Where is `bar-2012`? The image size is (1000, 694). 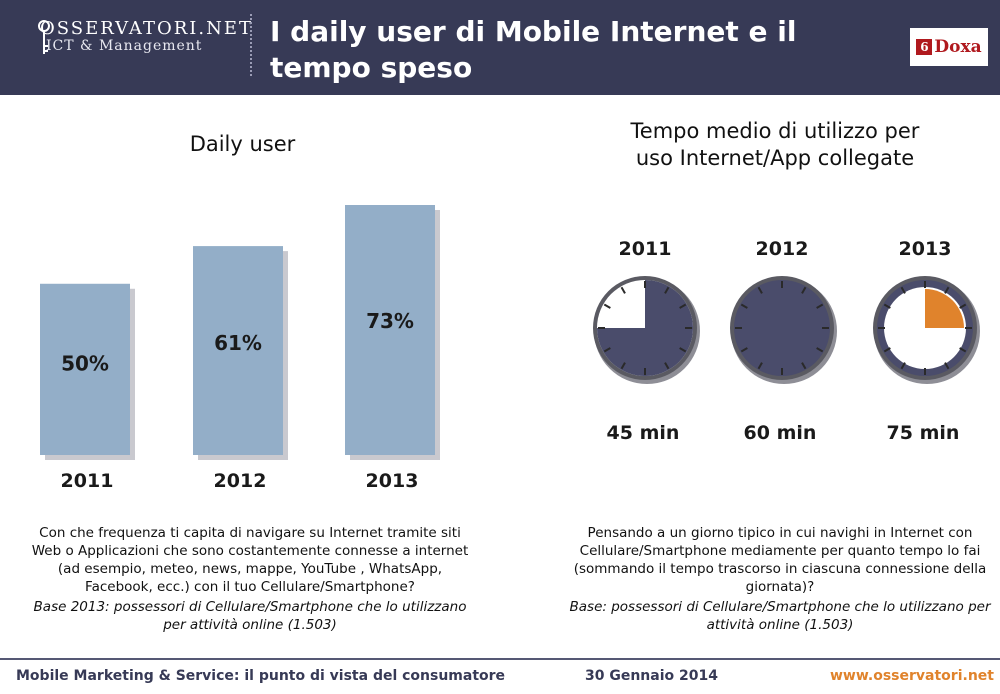
bar-2012 is located at coordinates (238, 350).